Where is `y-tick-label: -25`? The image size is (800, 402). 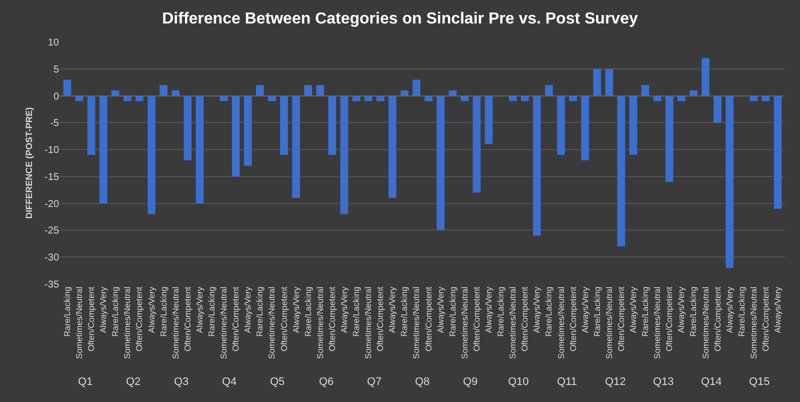
y-tick-label: -25 is located at coordinates (52, 231).